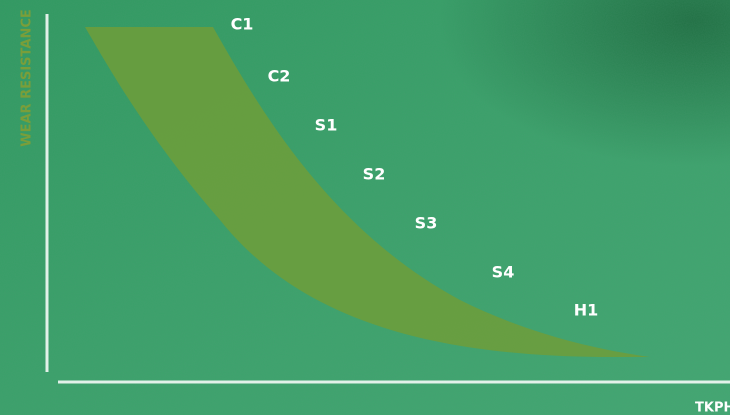  Describe the element at coordinates (426, 223) in the screenshot. I see `grade-label: S3` at that location.